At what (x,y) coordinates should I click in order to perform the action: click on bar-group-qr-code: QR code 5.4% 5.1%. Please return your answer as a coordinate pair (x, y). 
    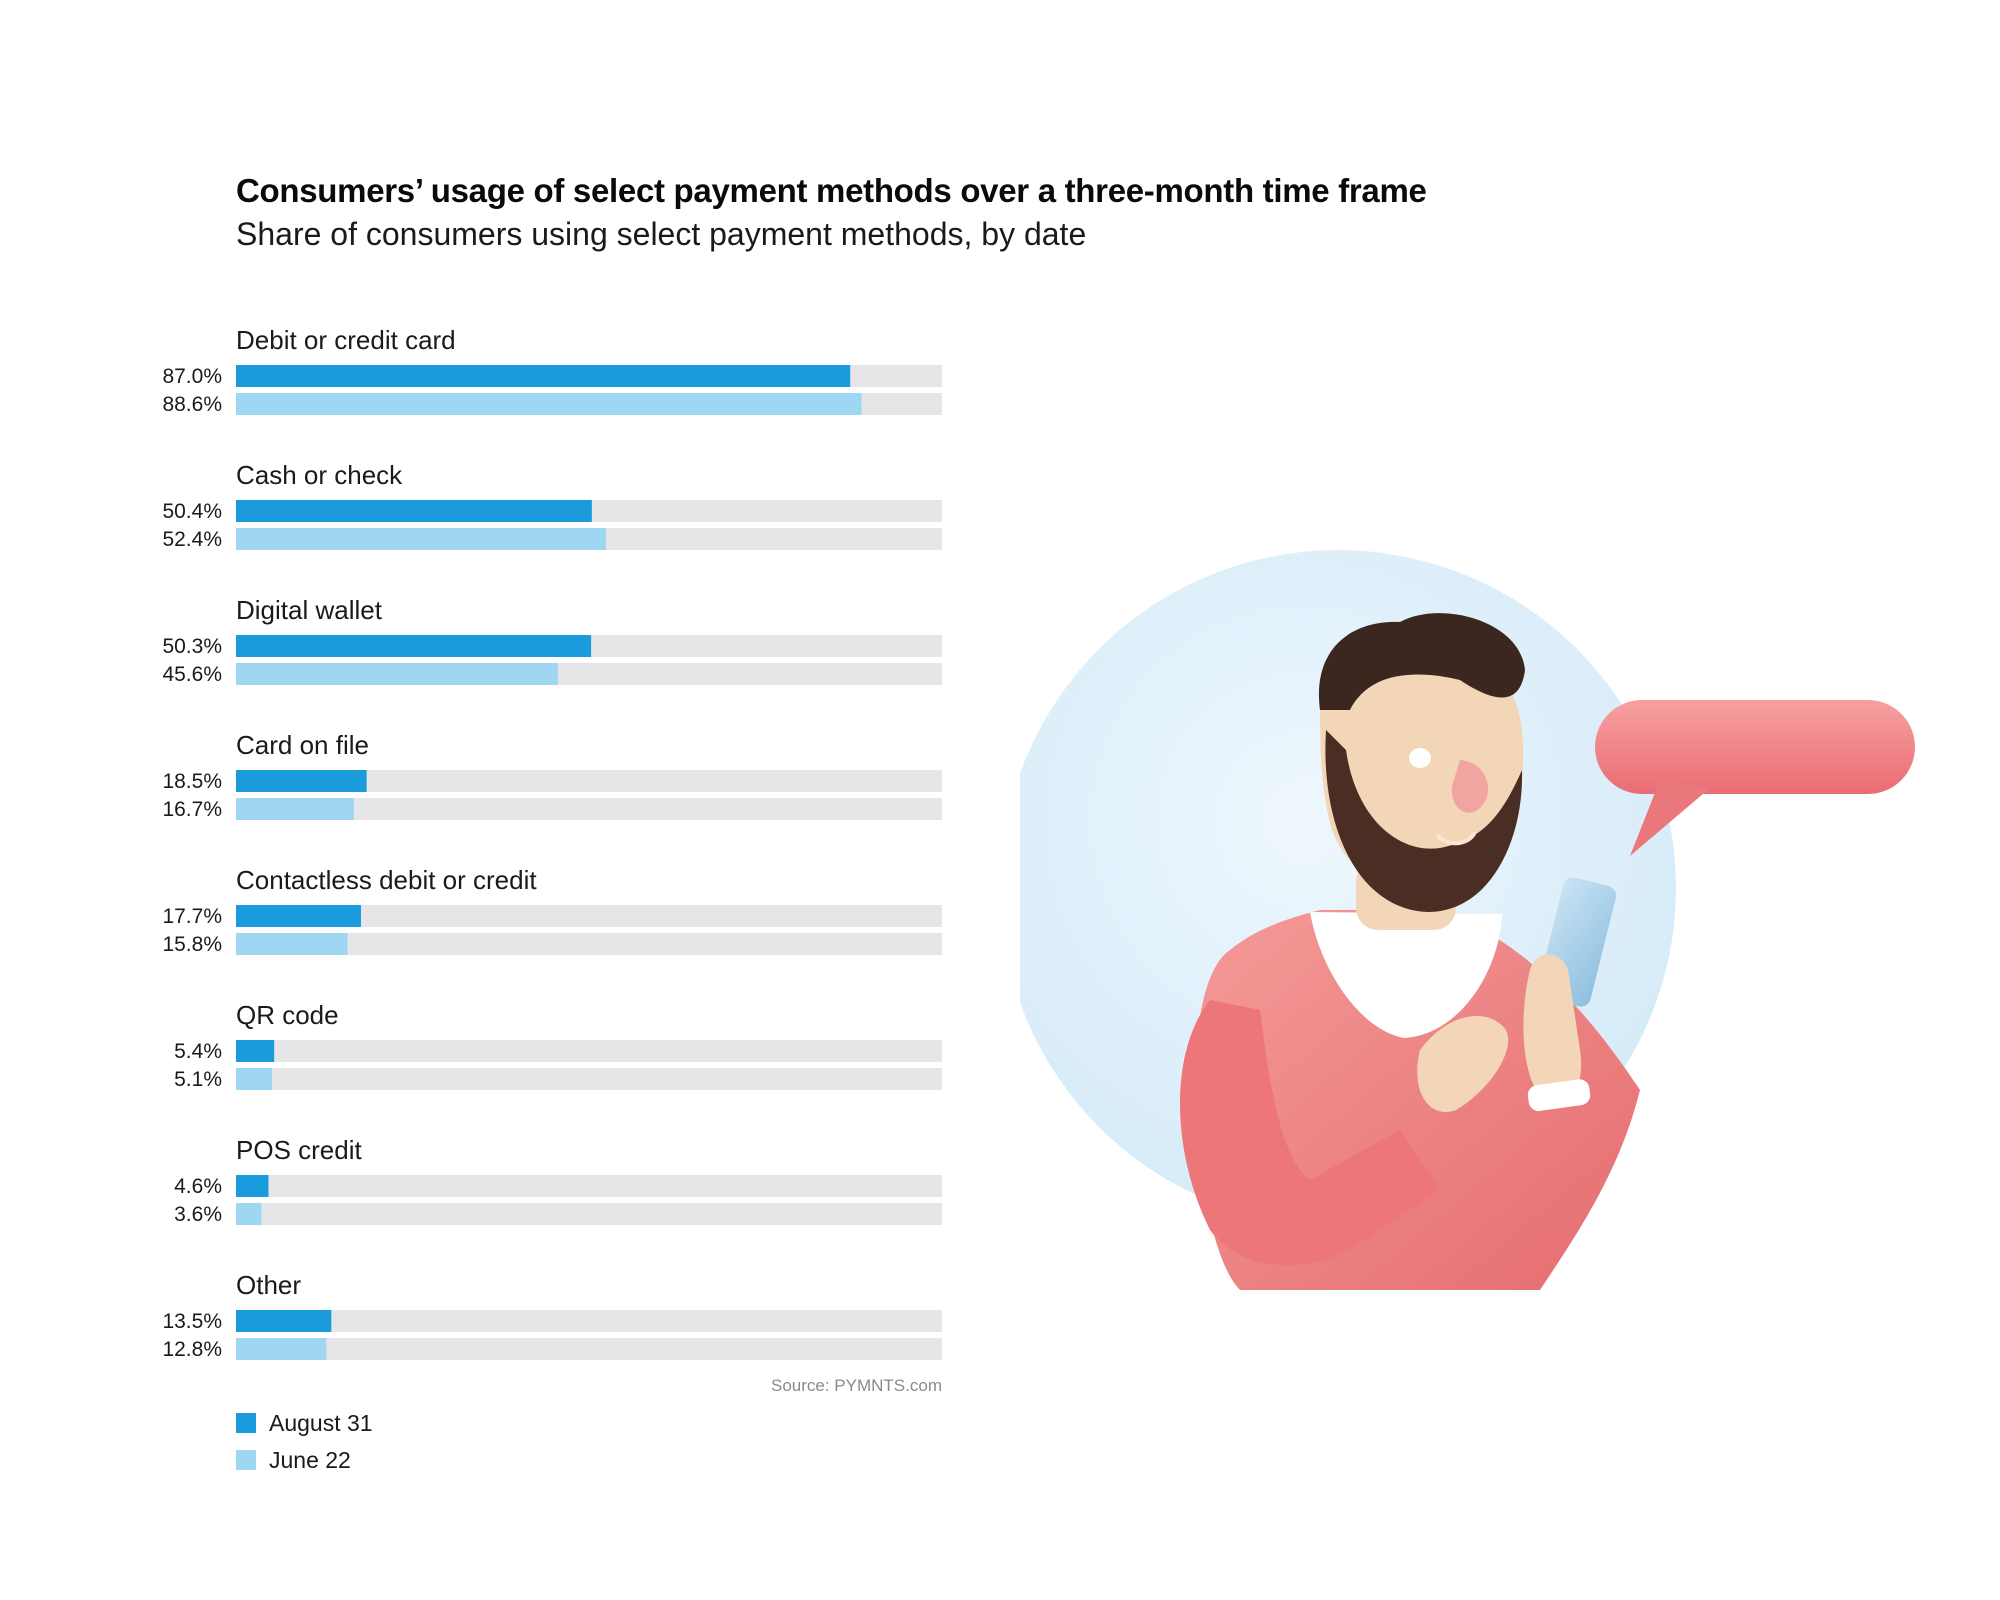
    Looking at the image, I should click on (558, 1045).